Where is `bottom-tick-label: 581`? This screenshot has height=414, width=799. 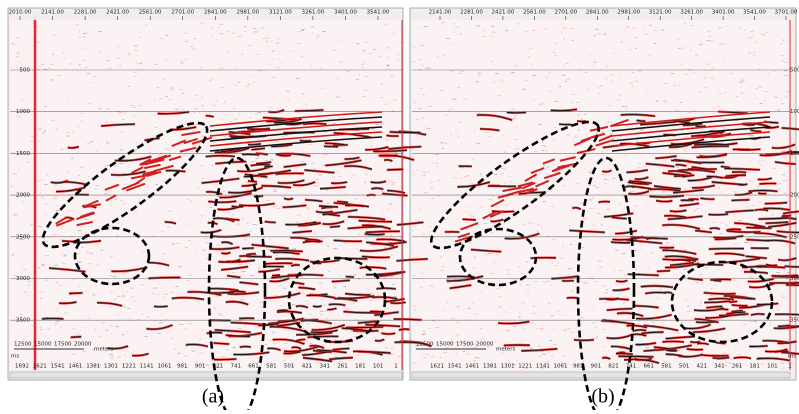
bottom-tick-label: 581 is located at coordinates (271, 367).